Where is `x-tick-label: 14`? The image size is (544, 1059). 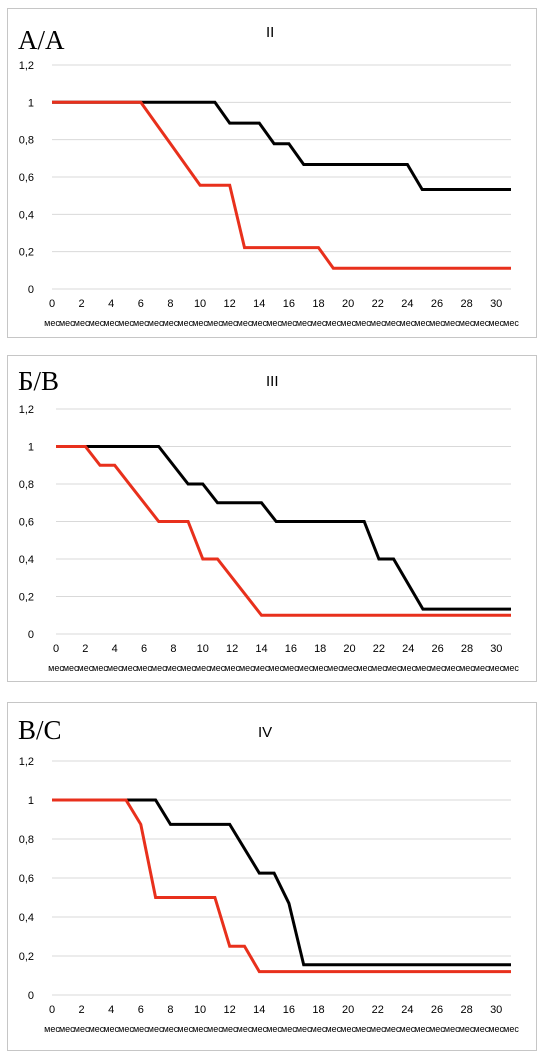
x-tick-label: 14 is located at coordinates (259, 304).